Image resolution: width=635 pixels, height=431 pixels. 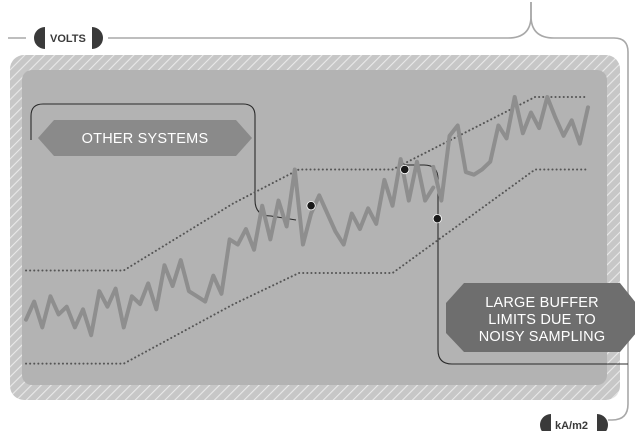 I want to click on y-axis-label: VOLTS, so click(x=68, y=39).